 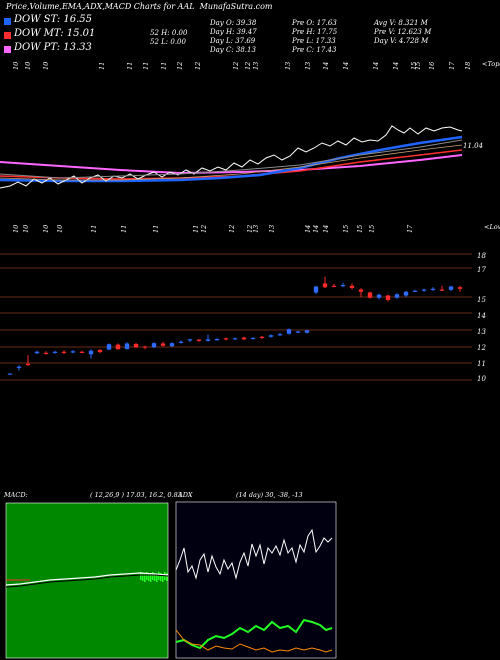 What do you see at coordinates (254, 641) in the screenshot?
I see `di-minus-line` at bounding box center [254, 641].